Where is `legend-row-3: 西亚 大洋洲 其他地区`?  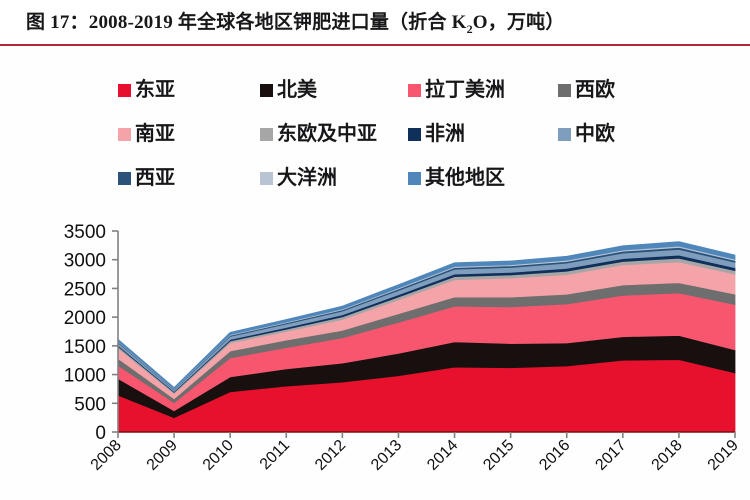 legend-row-3: 西亚 大洋洲 其他地区 is located at coordinates (375, 178).